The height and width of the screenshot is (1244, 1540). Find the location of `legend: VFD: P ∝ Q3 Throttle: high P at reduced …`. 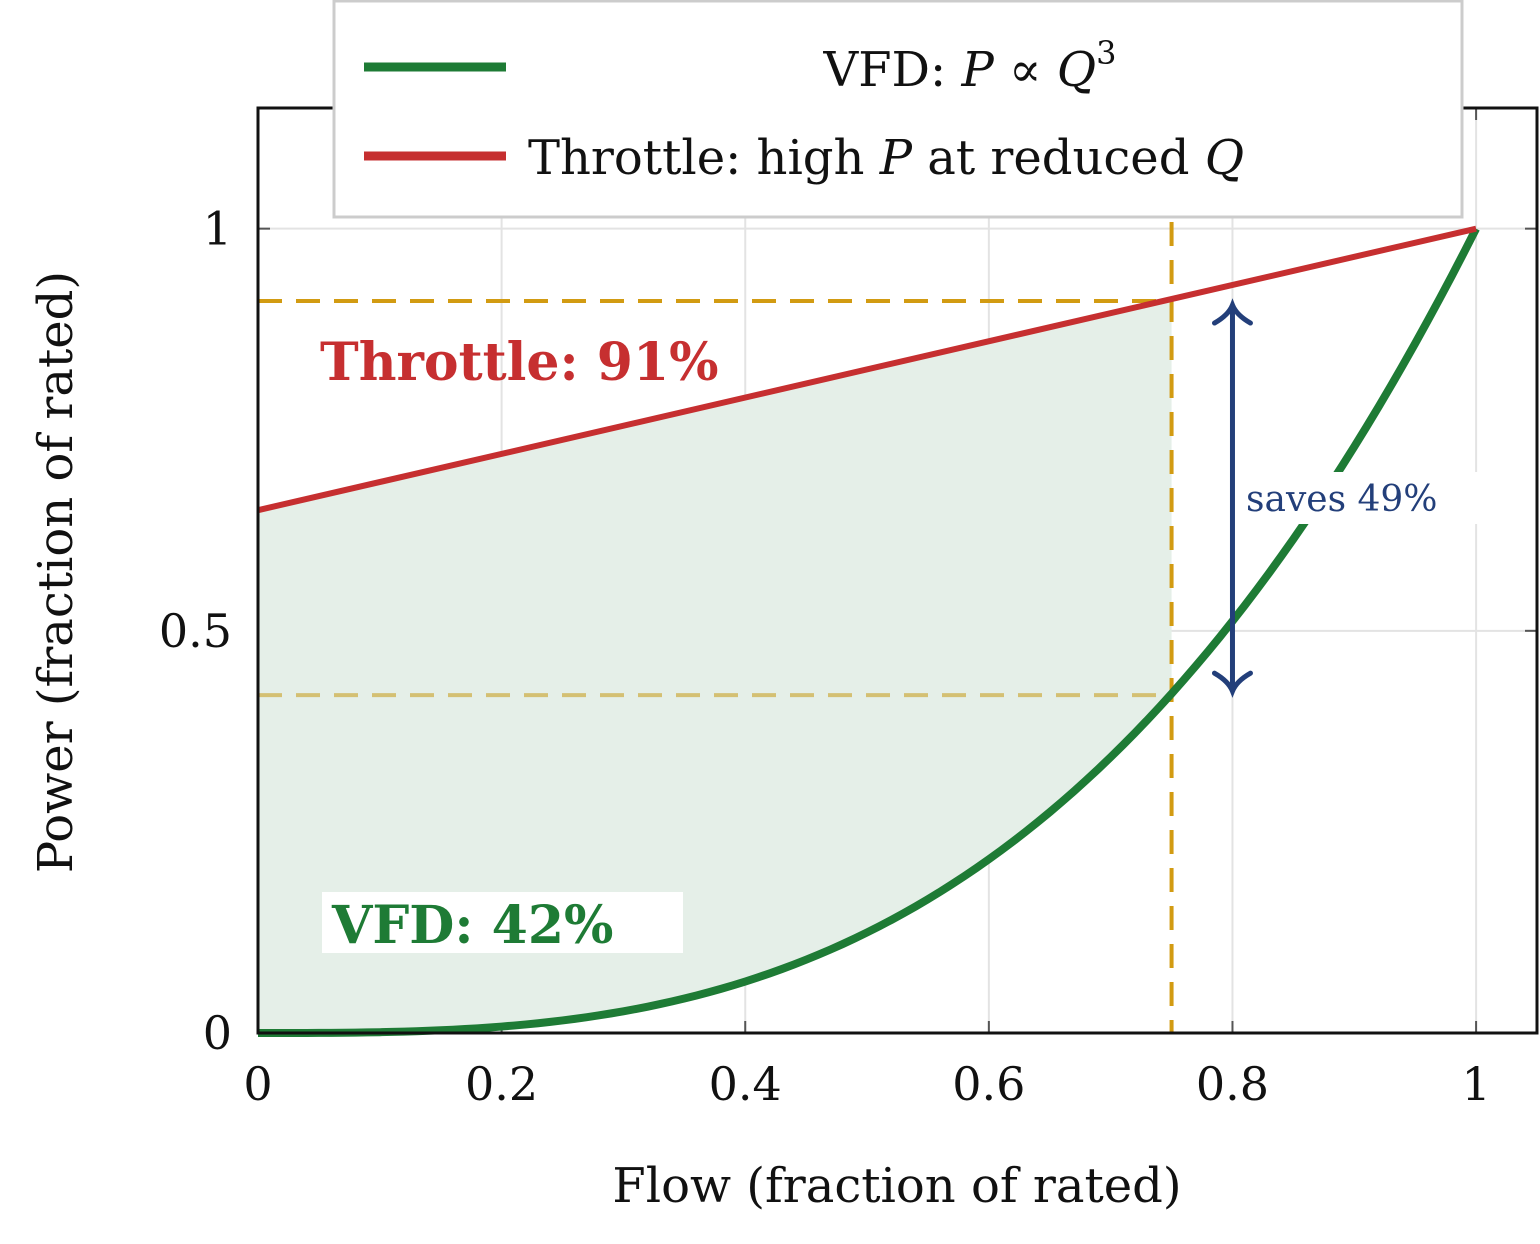

legend: VFD: P ∝ Q3 Throttle: high P at reduced … is located at coordinates (898, 109).